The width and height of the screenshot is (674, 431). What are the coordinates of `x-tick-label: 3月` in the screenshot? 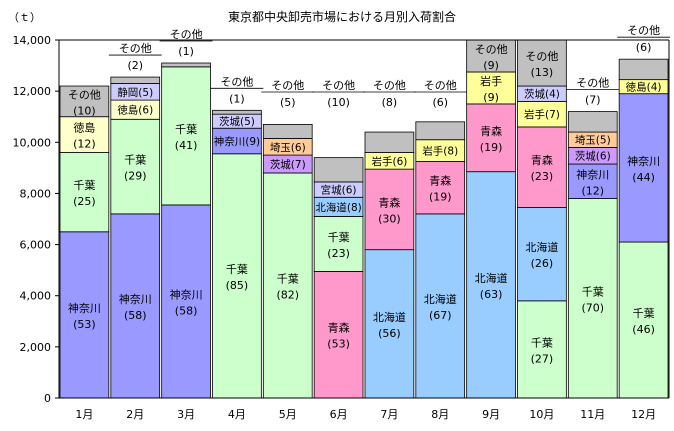 It's located at (186, 414).